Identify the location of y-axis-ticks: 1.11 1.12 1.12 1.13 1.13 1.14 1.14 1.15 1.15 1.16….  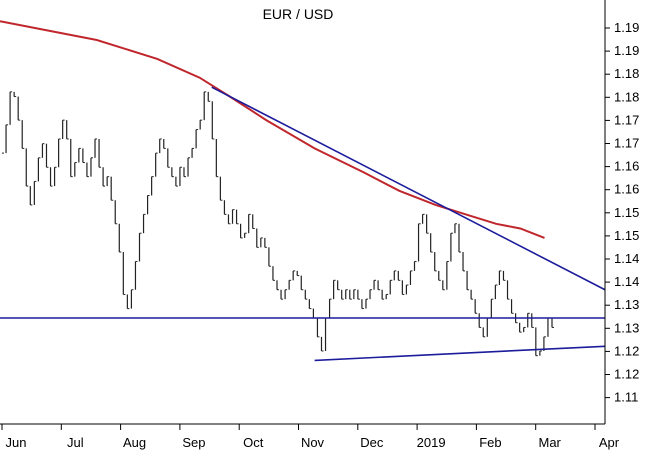
(622, 212).